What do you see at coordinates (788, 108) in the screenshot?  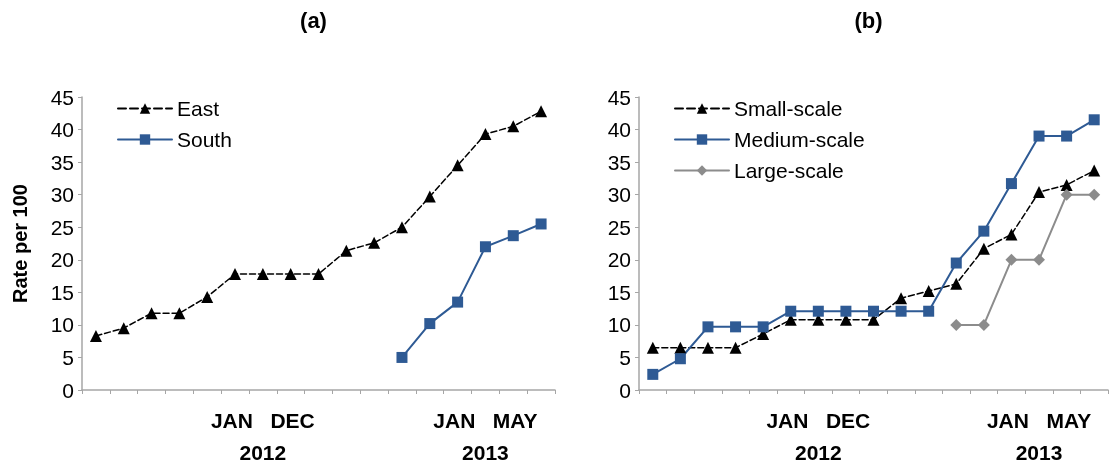 I see `legend-label: Small-scale` at bounding box center [788, 108].